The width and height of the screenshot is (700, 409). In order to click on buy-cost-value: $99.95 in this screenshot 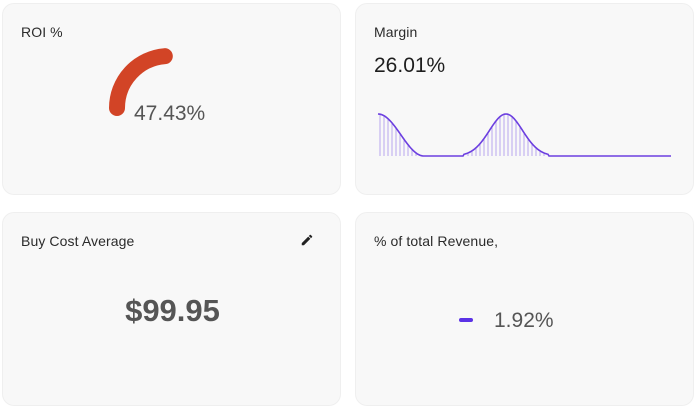, I will do `click(172, 310)`.